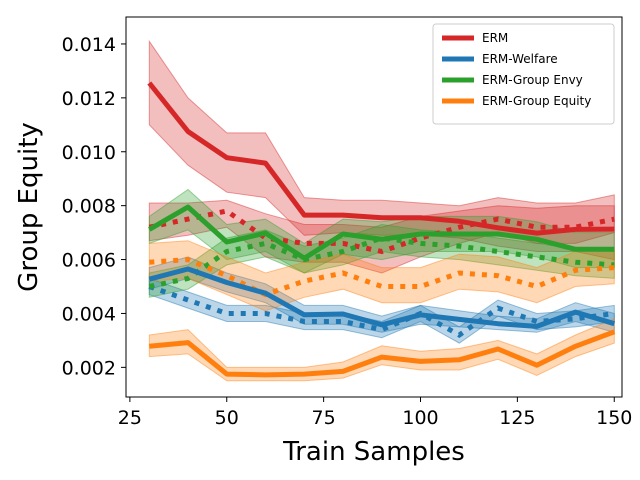 The height and width of the screenshot is (480, 640). I want to click on erm-group-equity-band, so click(381, 350).